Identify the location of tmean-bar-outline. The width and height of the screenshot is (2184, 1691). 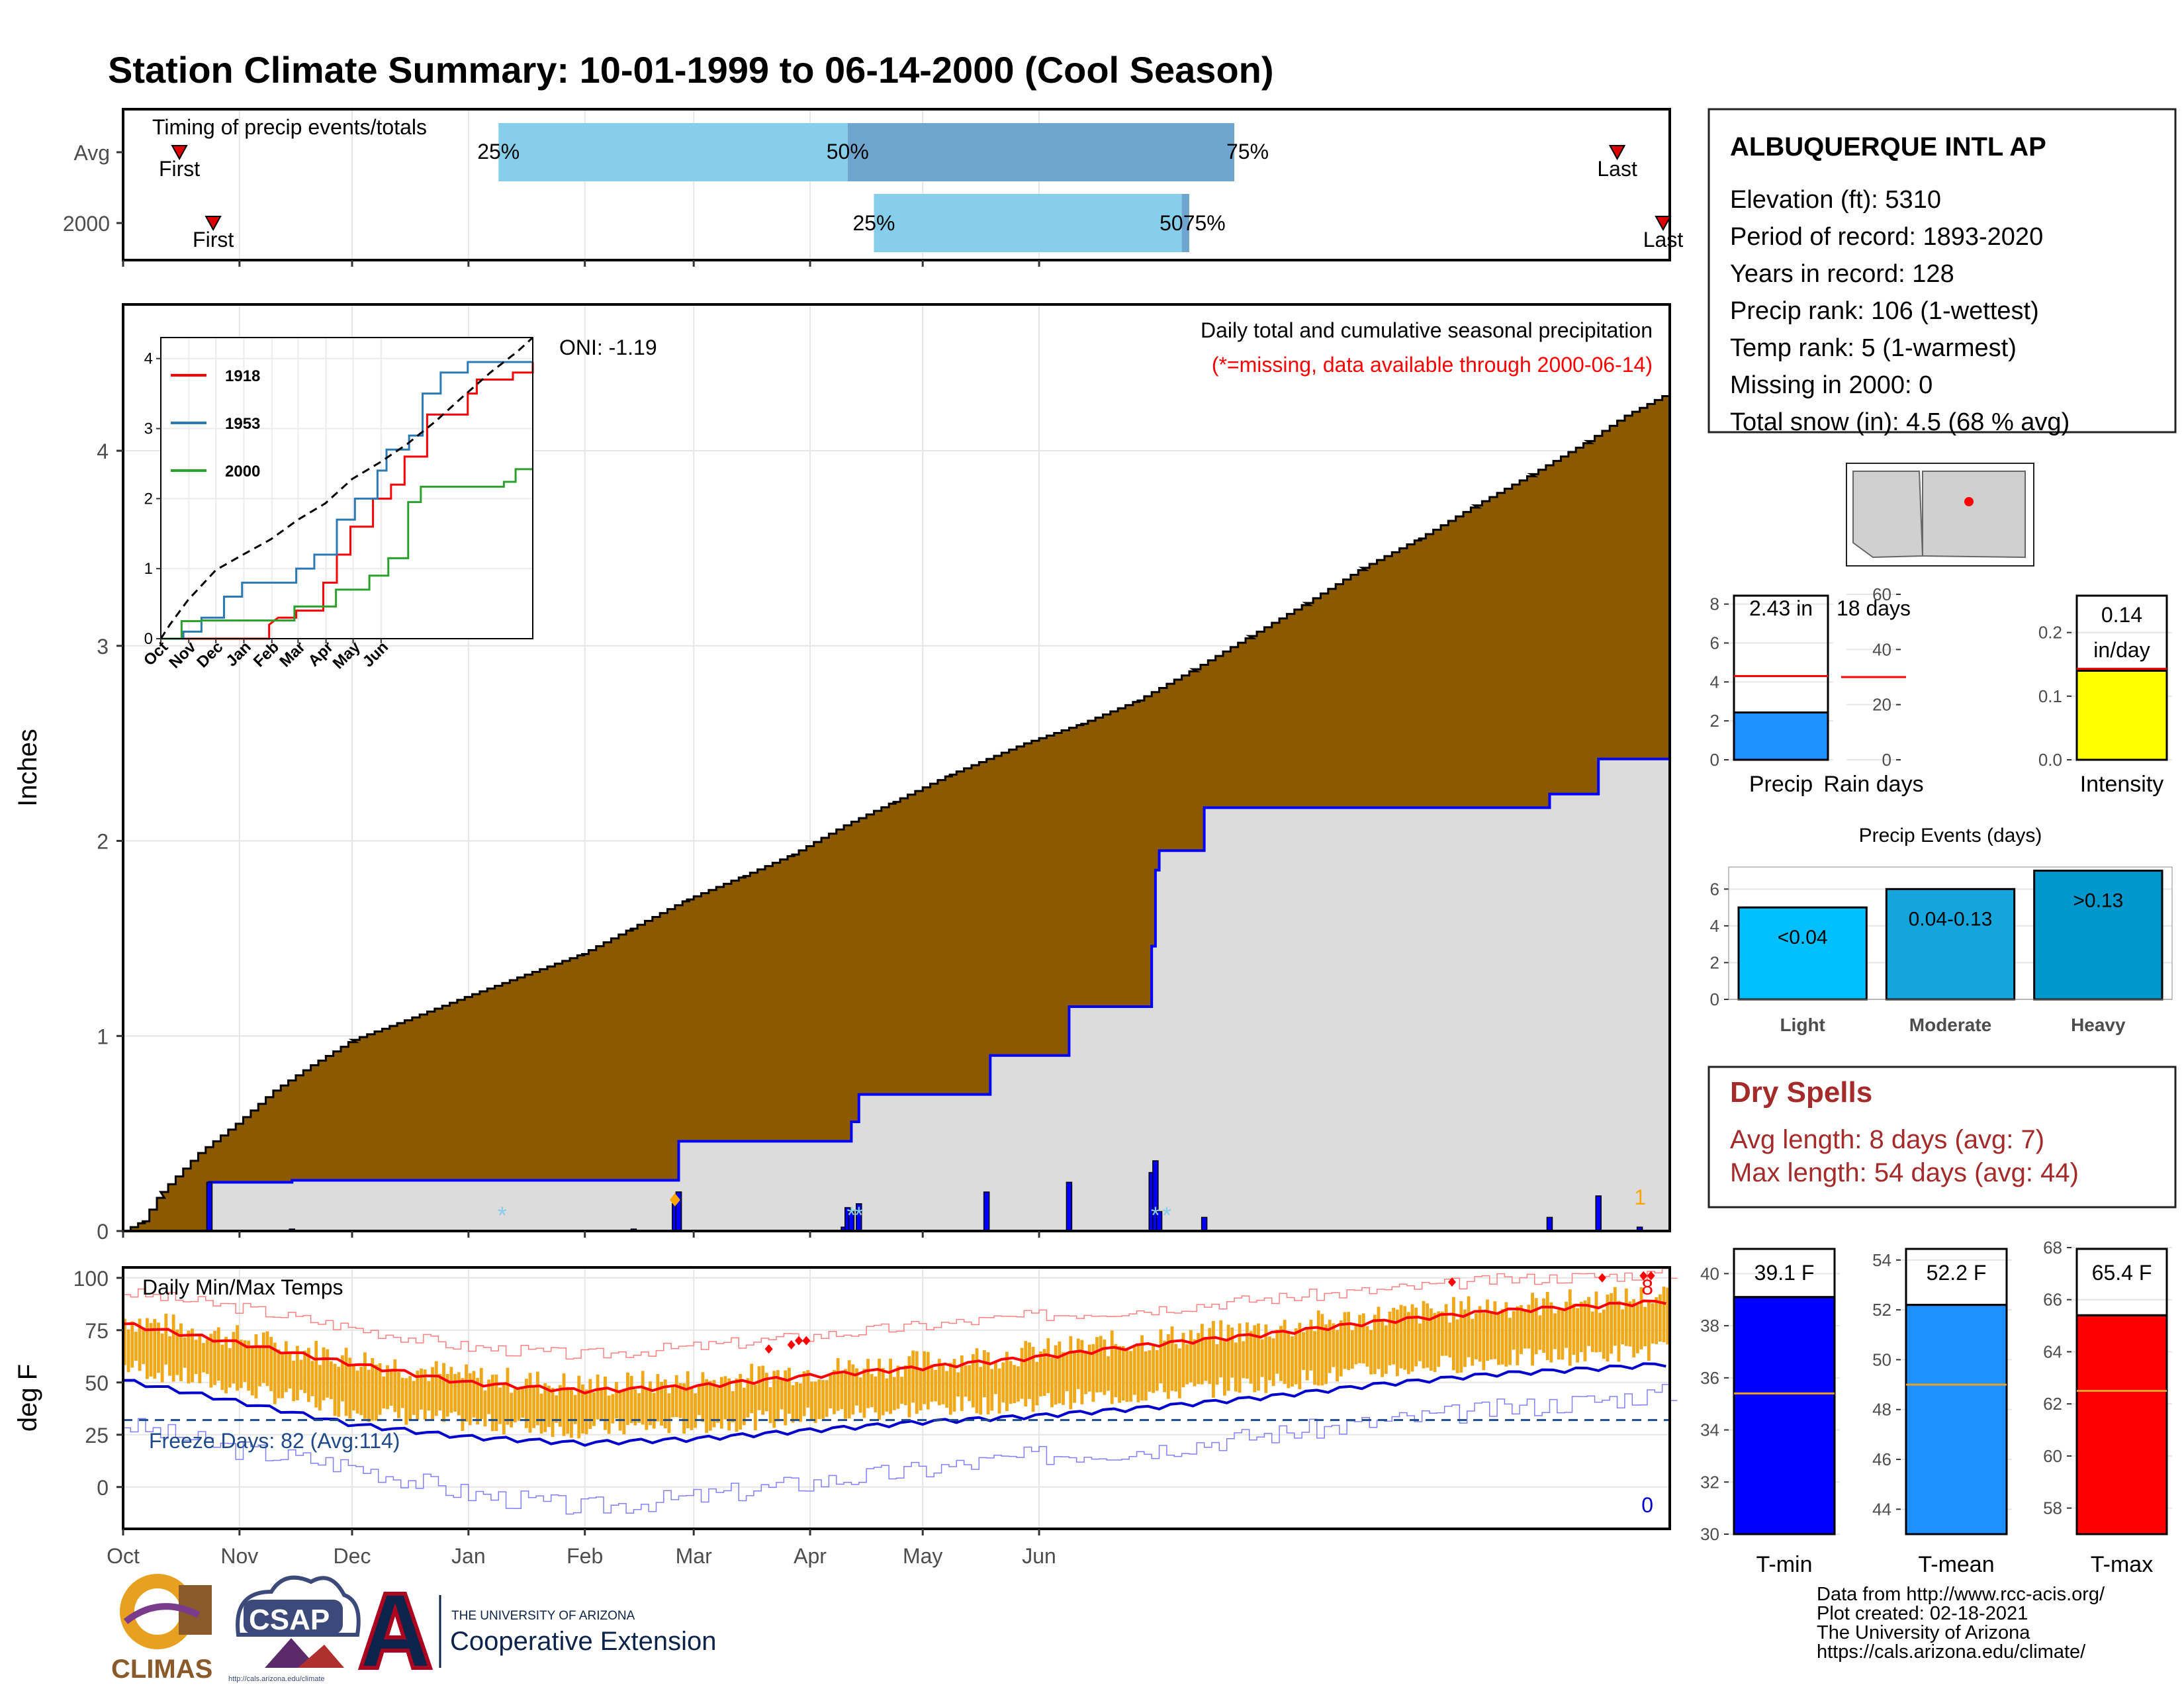
(1784, 1273).